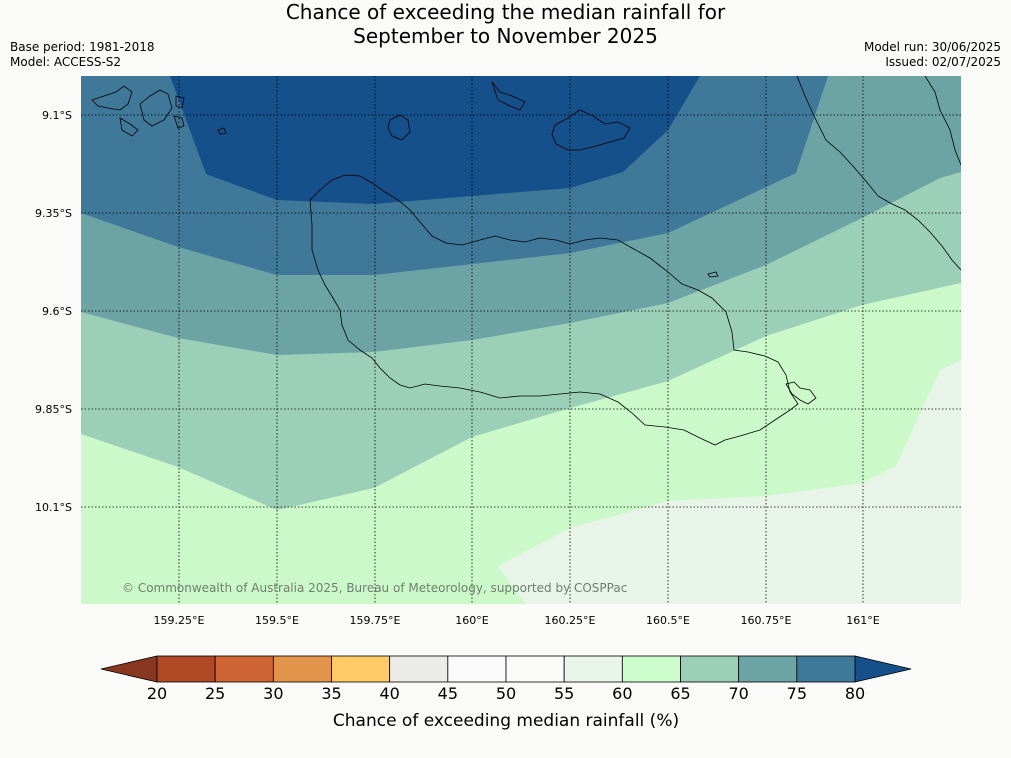 The height and width of the screenshot is (758, 1011). Describe the element at coordinates (943, 62) in the screenshot. I see `issued-label: Issued: 02/07/2025` at that location.